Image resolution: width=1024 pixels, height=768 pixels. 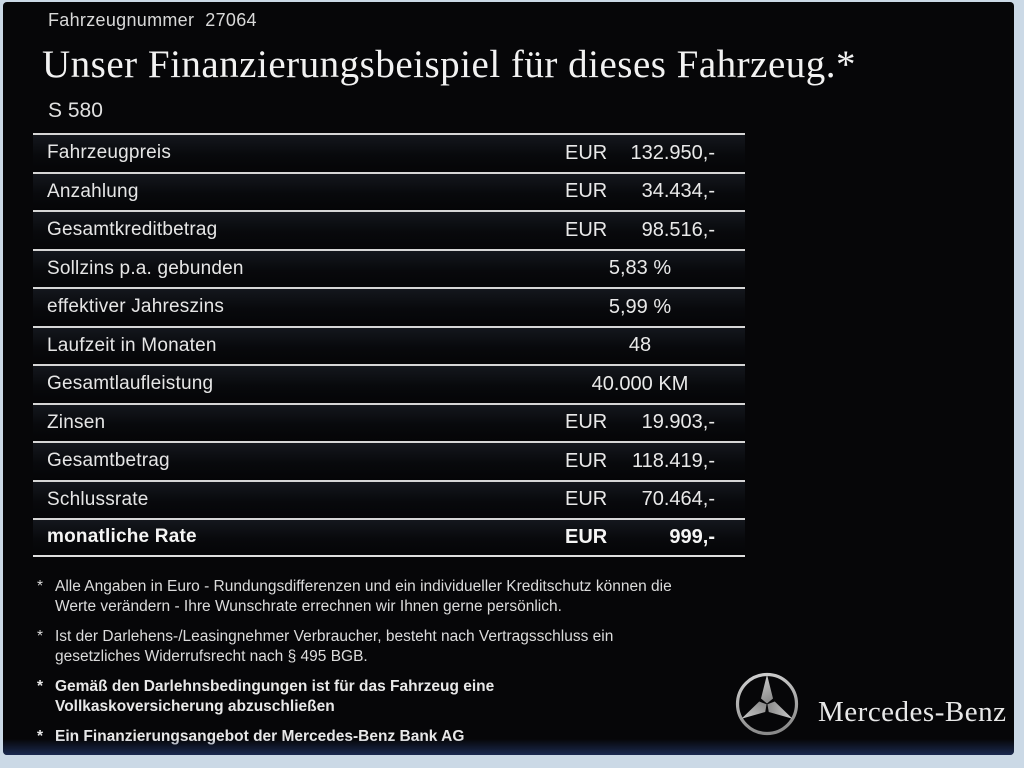 I want to click on row-amount: 48, so click(x=640, y=345).